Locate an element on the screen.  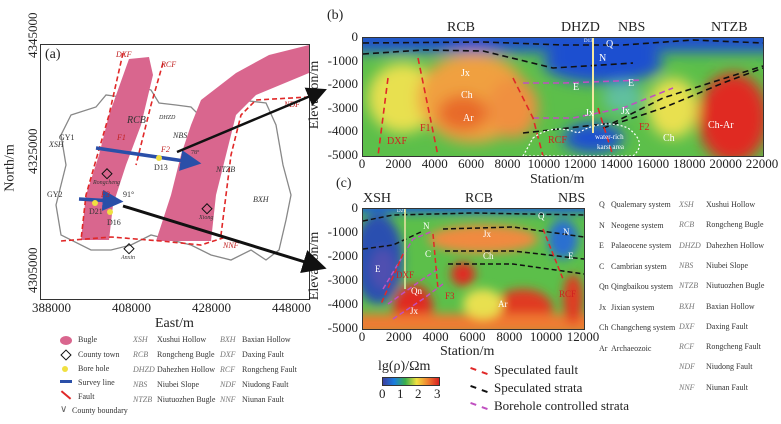
borehole-d16 is located at coordinates (110, 212).